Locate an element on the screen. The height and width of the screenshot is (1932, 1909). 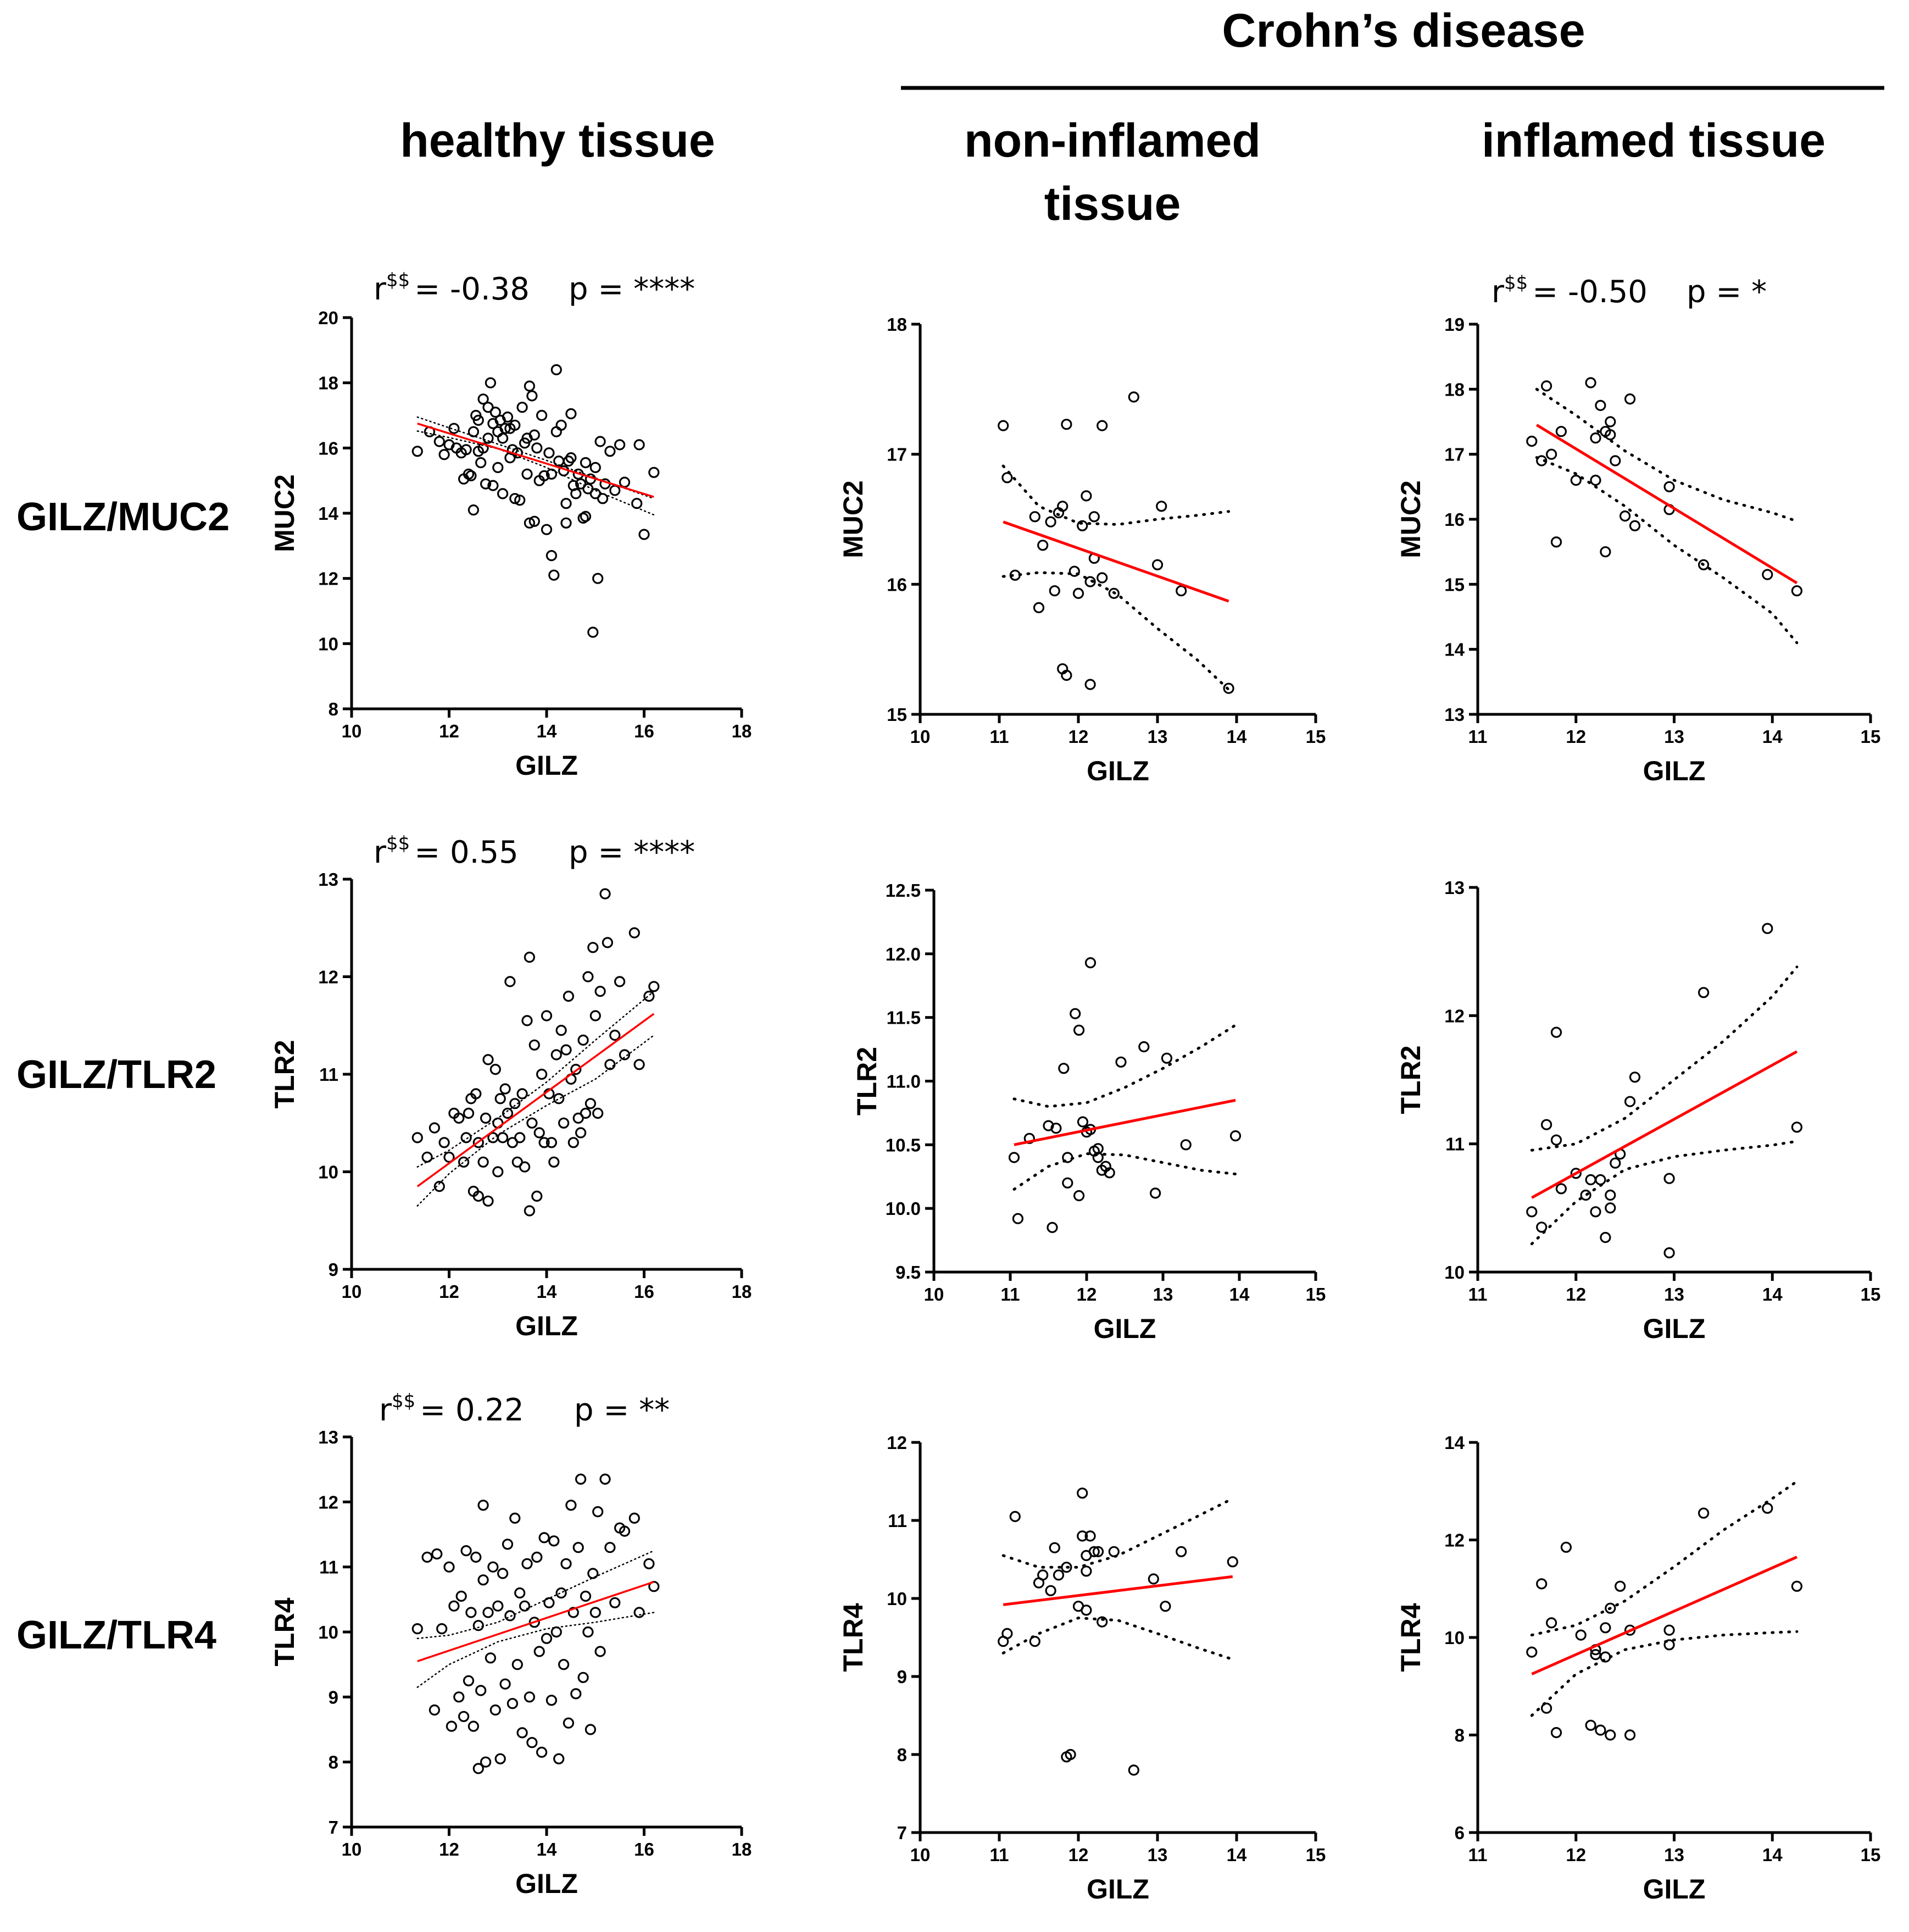
correlation-stat: r$$ = -0.38 is located at coordinates (452, 288).